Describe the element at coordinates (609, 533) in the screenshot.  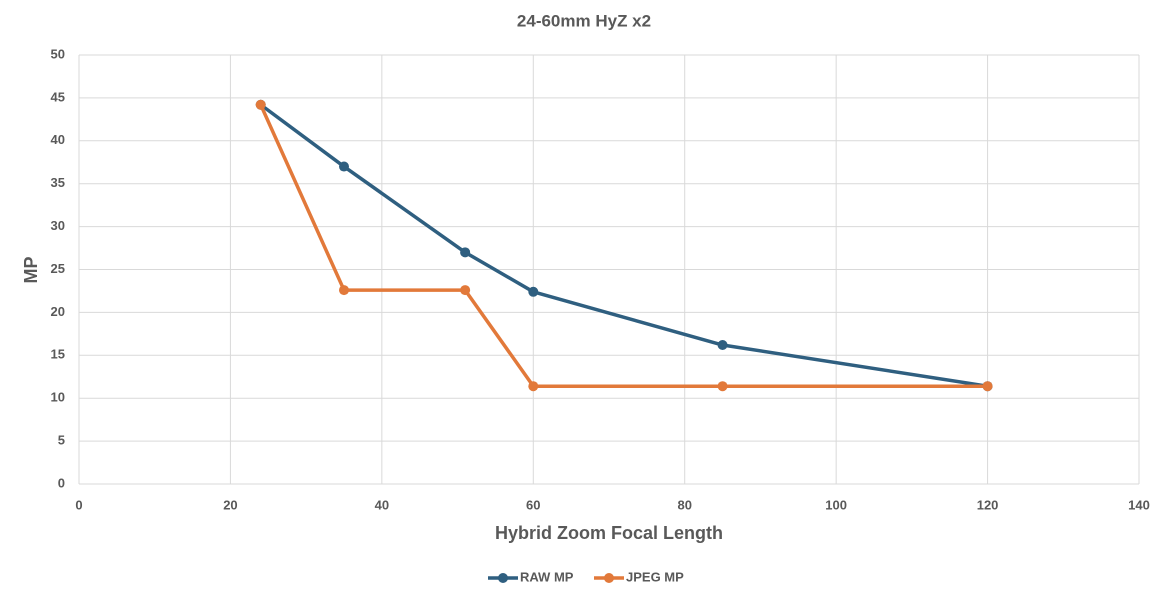
I see `x-axis-label: Hybrid Zoom Focal Length` at that location.